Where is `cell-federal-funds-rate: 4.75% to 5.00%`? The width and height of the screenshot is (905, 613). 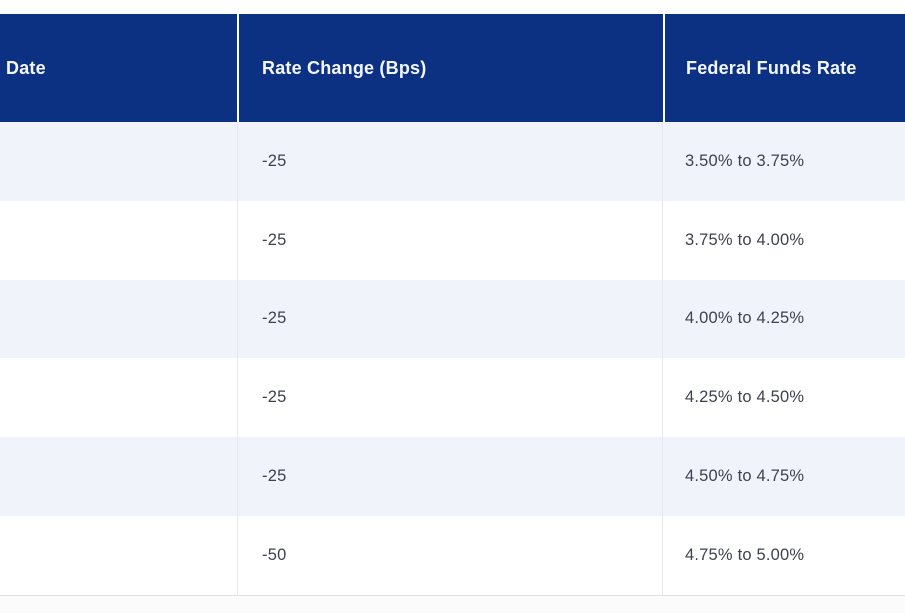 cell-federal-funds-rate: 4.75% to 5.00% is located at coordinates (745, 554).